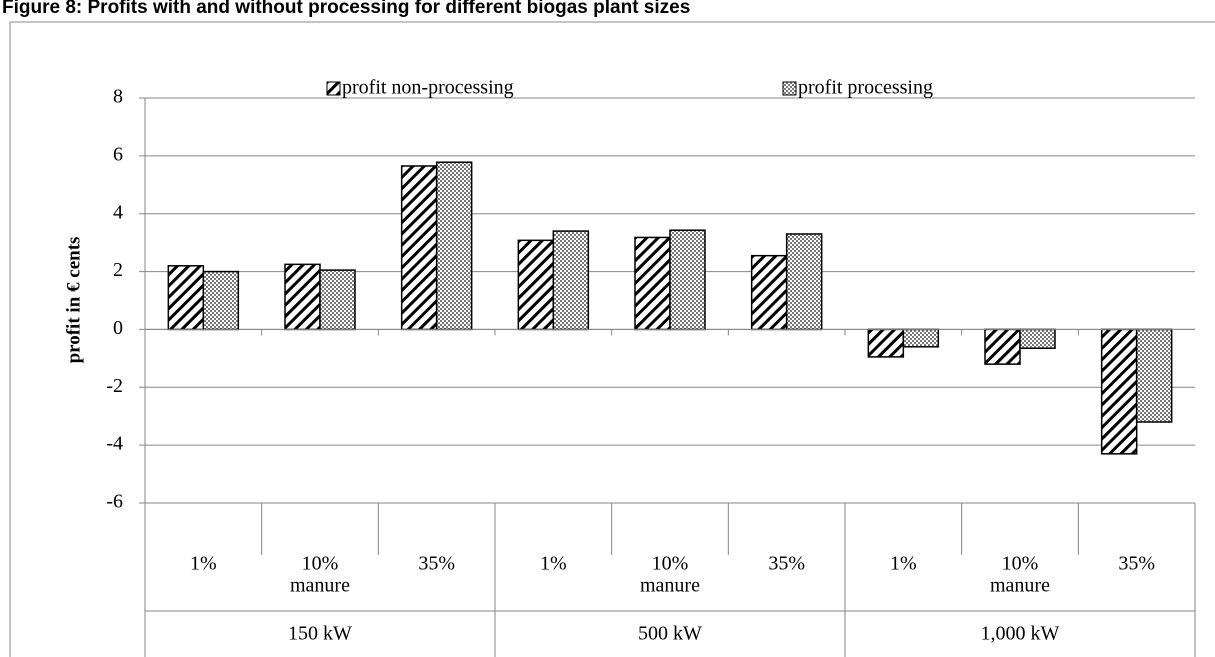 The image size is (1215, 657). Describe the element at coordinates (118, 154) in the screenshot. I see `y-tick-label: 6` at that location.